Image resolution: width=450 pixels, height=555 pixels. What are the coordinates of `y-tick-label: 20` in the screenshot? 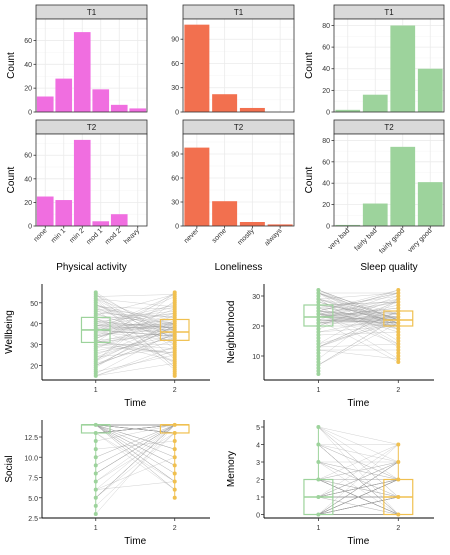 It's located at (326, 205).